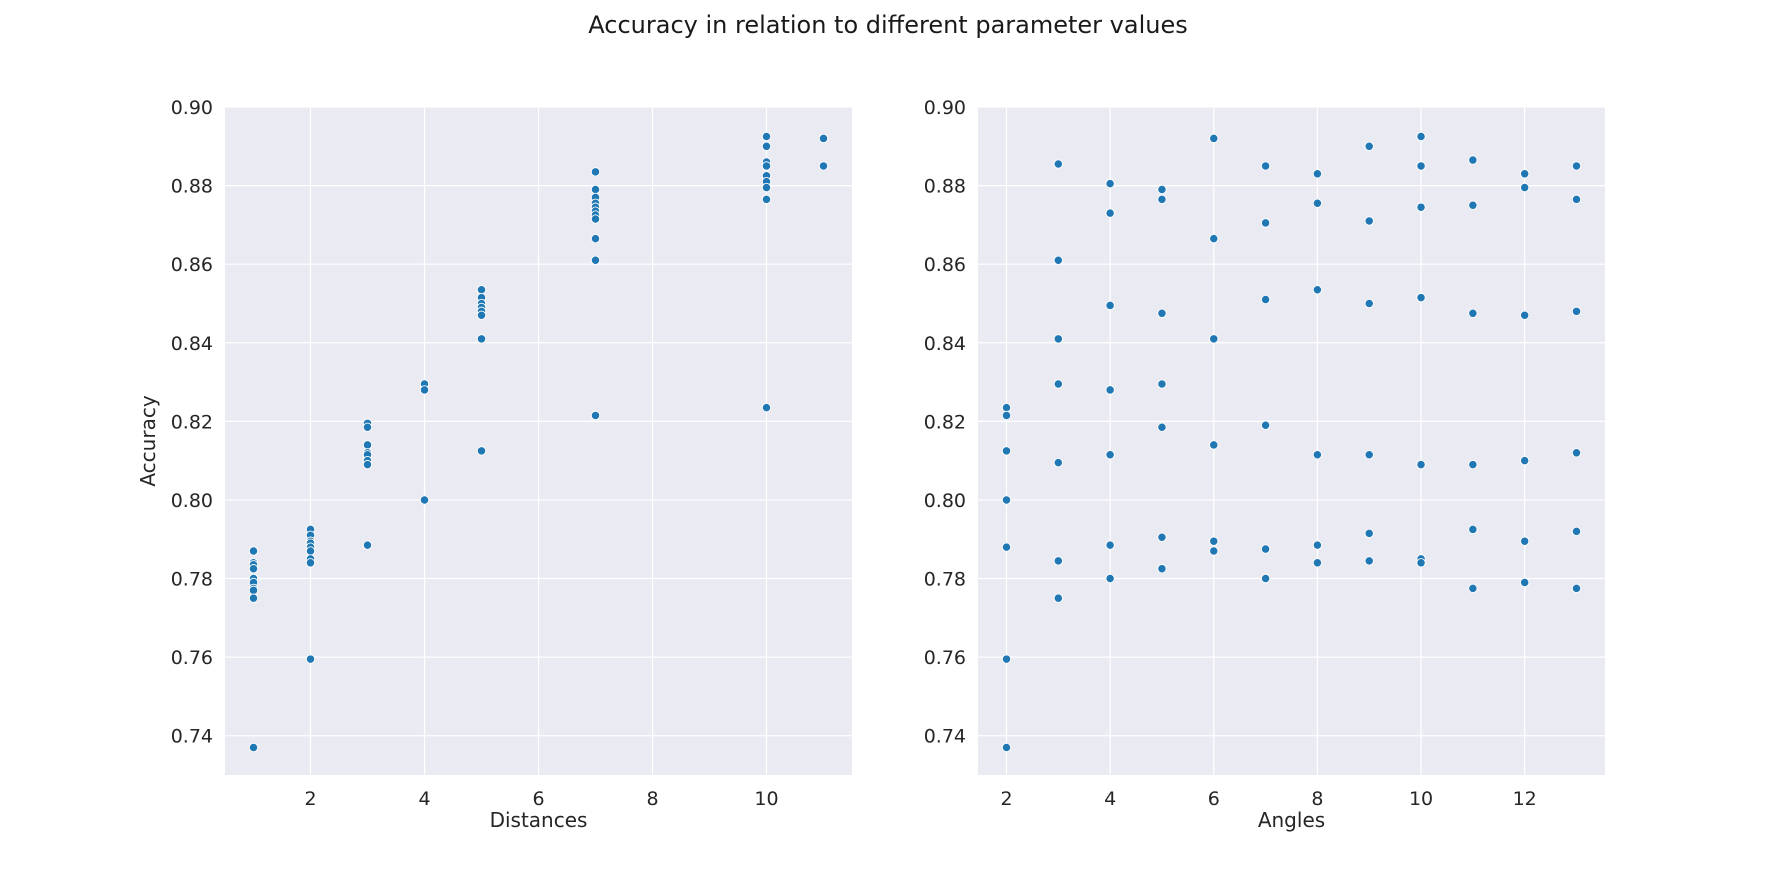 The height and width of the screenshot is (872, 1776). Describe the element at coordinates (1525, 799) in the screenshot. I see `x-tick-label: 12` at that location.